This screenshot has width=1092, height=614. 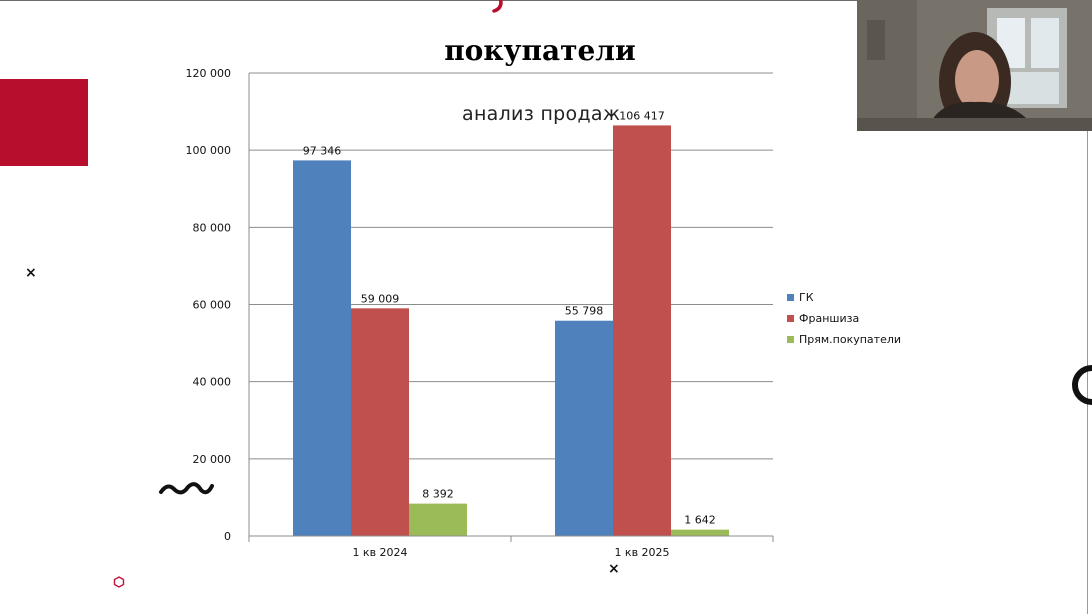 What do you see at coordinates (700, 520) in the screenshot?
I see `data-label: 1 642` at bounding box center [700, 520].